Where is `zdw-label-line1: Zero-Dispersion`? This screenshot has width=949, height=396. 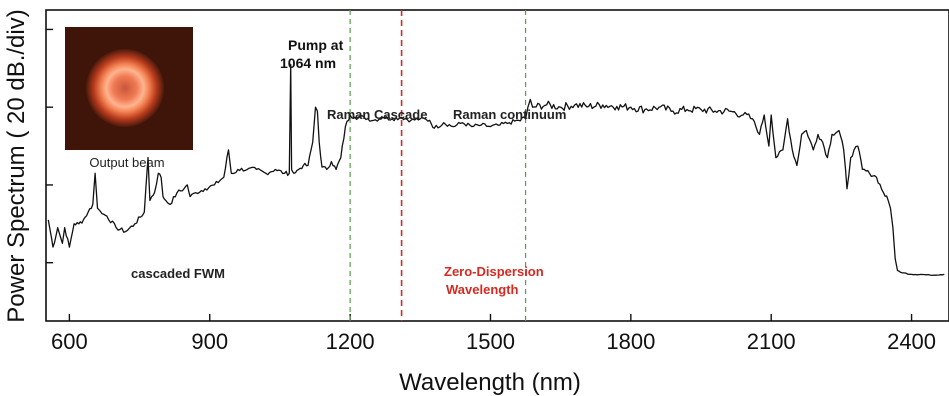
zdw-label-line1: Zero-Dispersion is located at coordinates (494, 271).